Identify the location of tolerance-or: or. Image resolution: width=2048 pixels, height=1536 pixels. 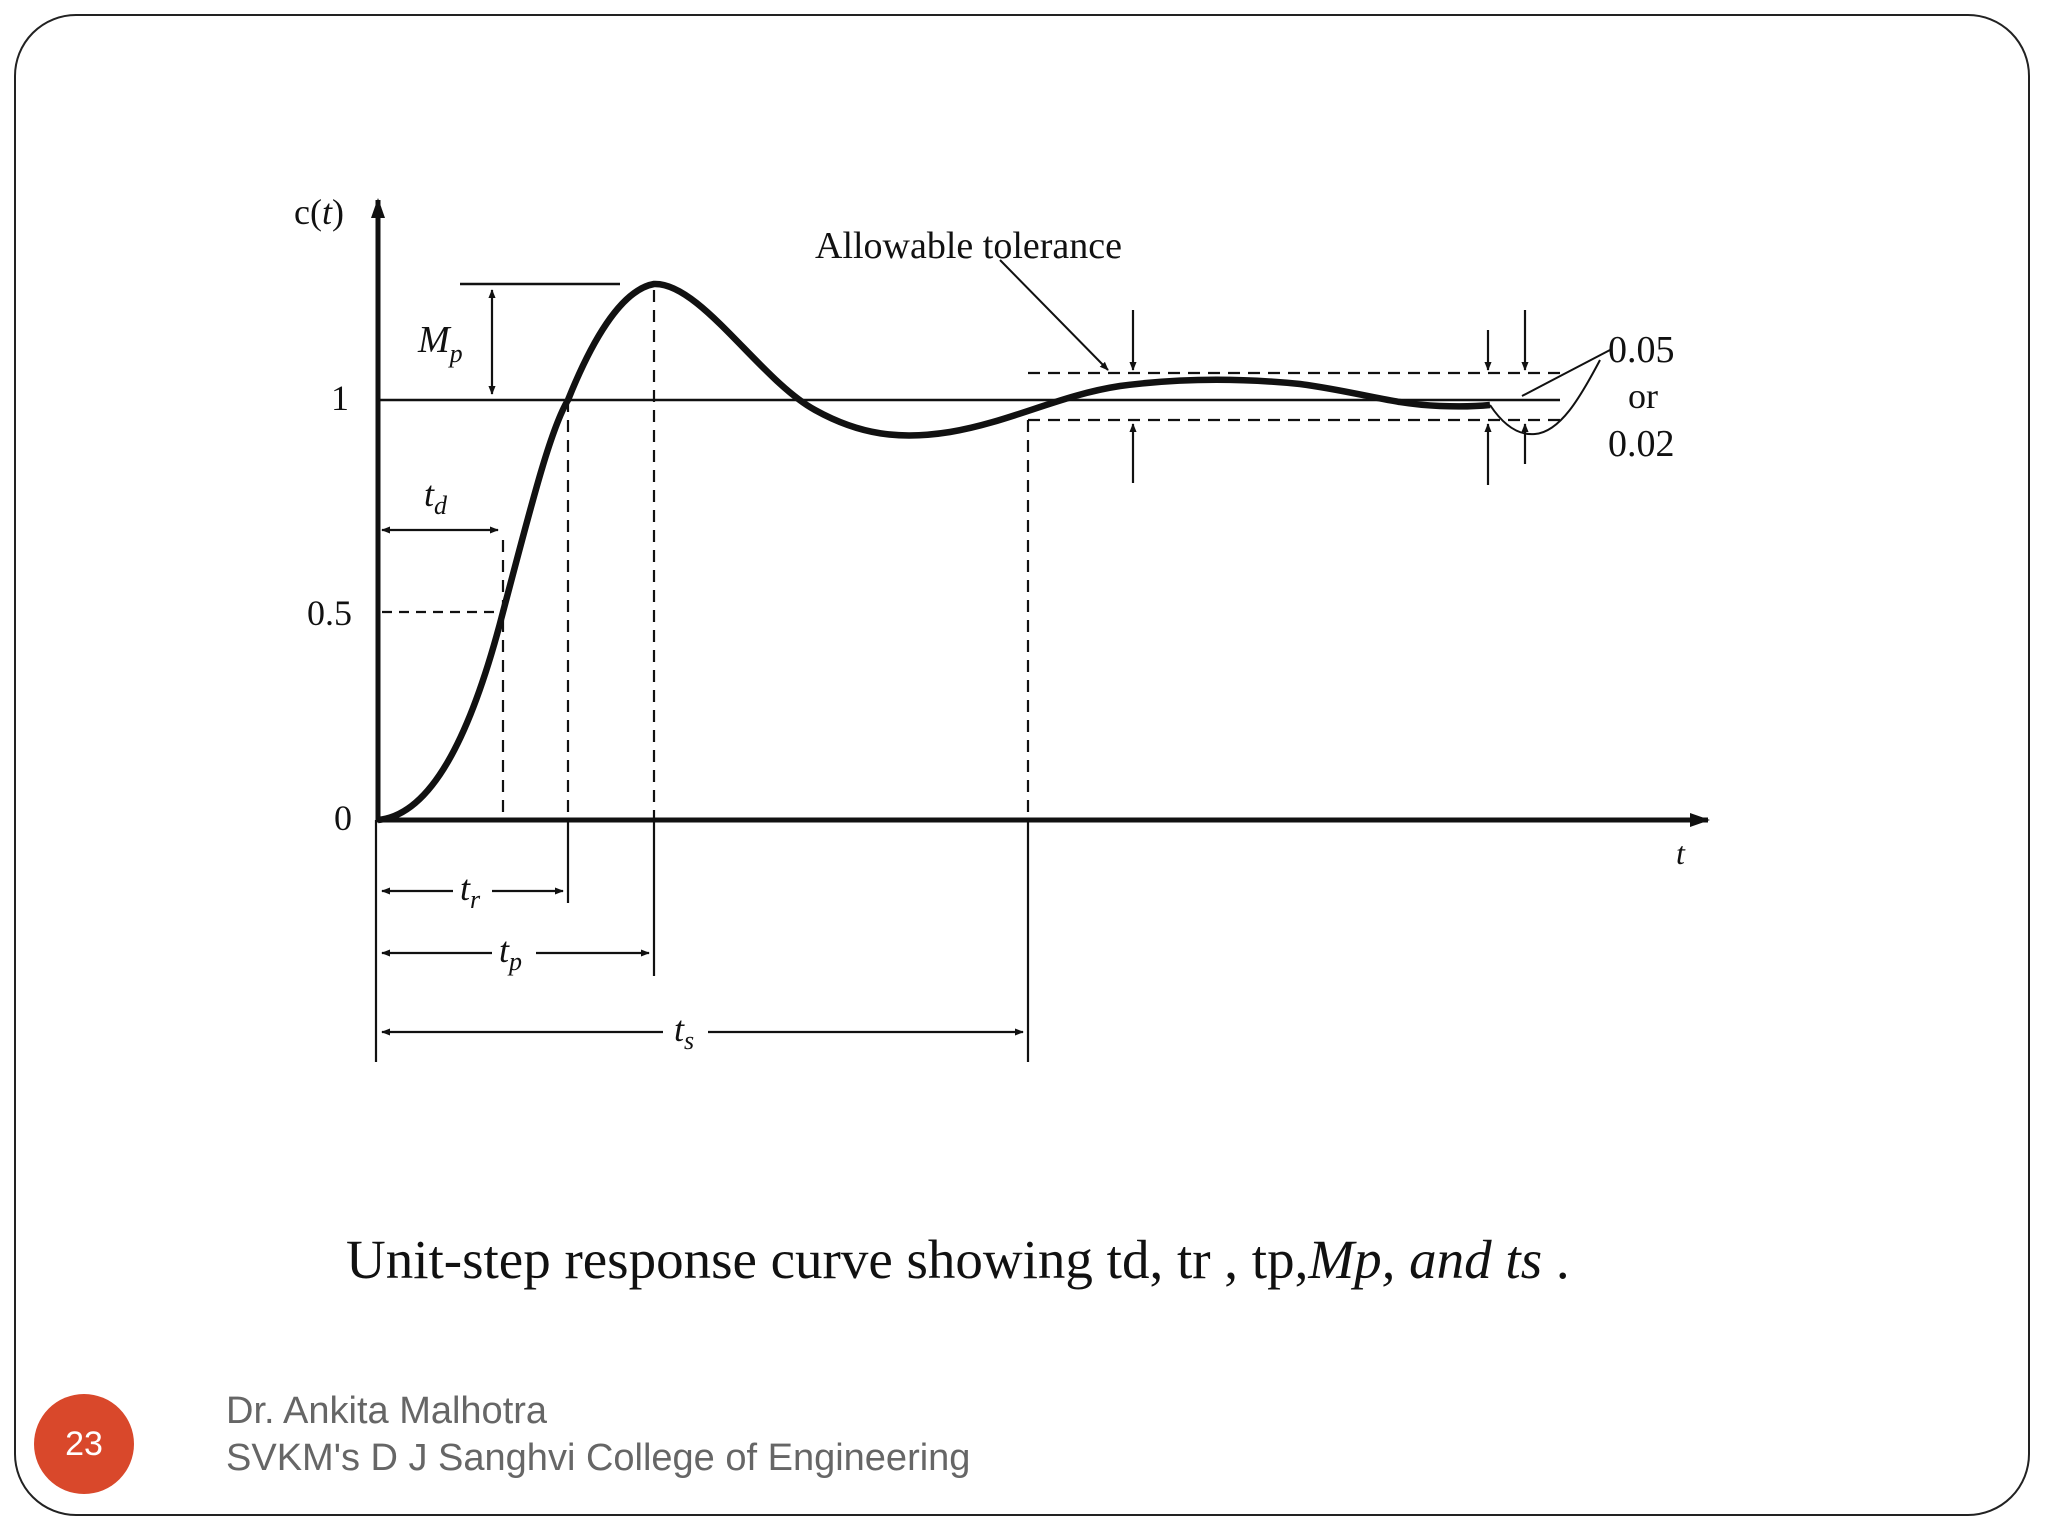
(1643, 396).